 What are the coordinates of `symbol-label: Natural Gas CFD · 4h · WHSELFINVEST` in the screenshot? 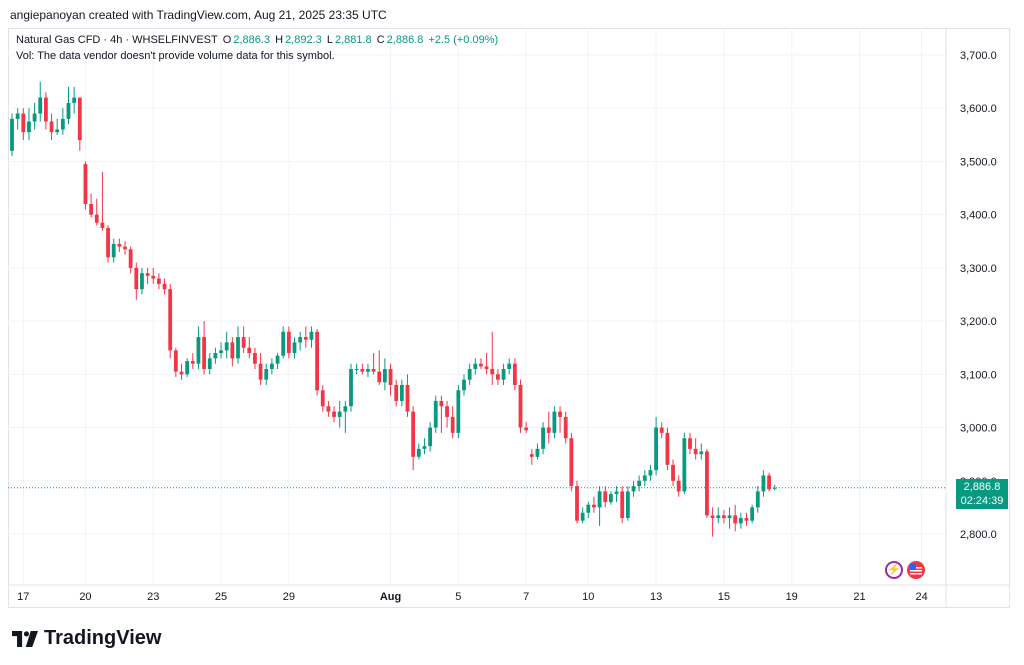 It's located at (117, 40).